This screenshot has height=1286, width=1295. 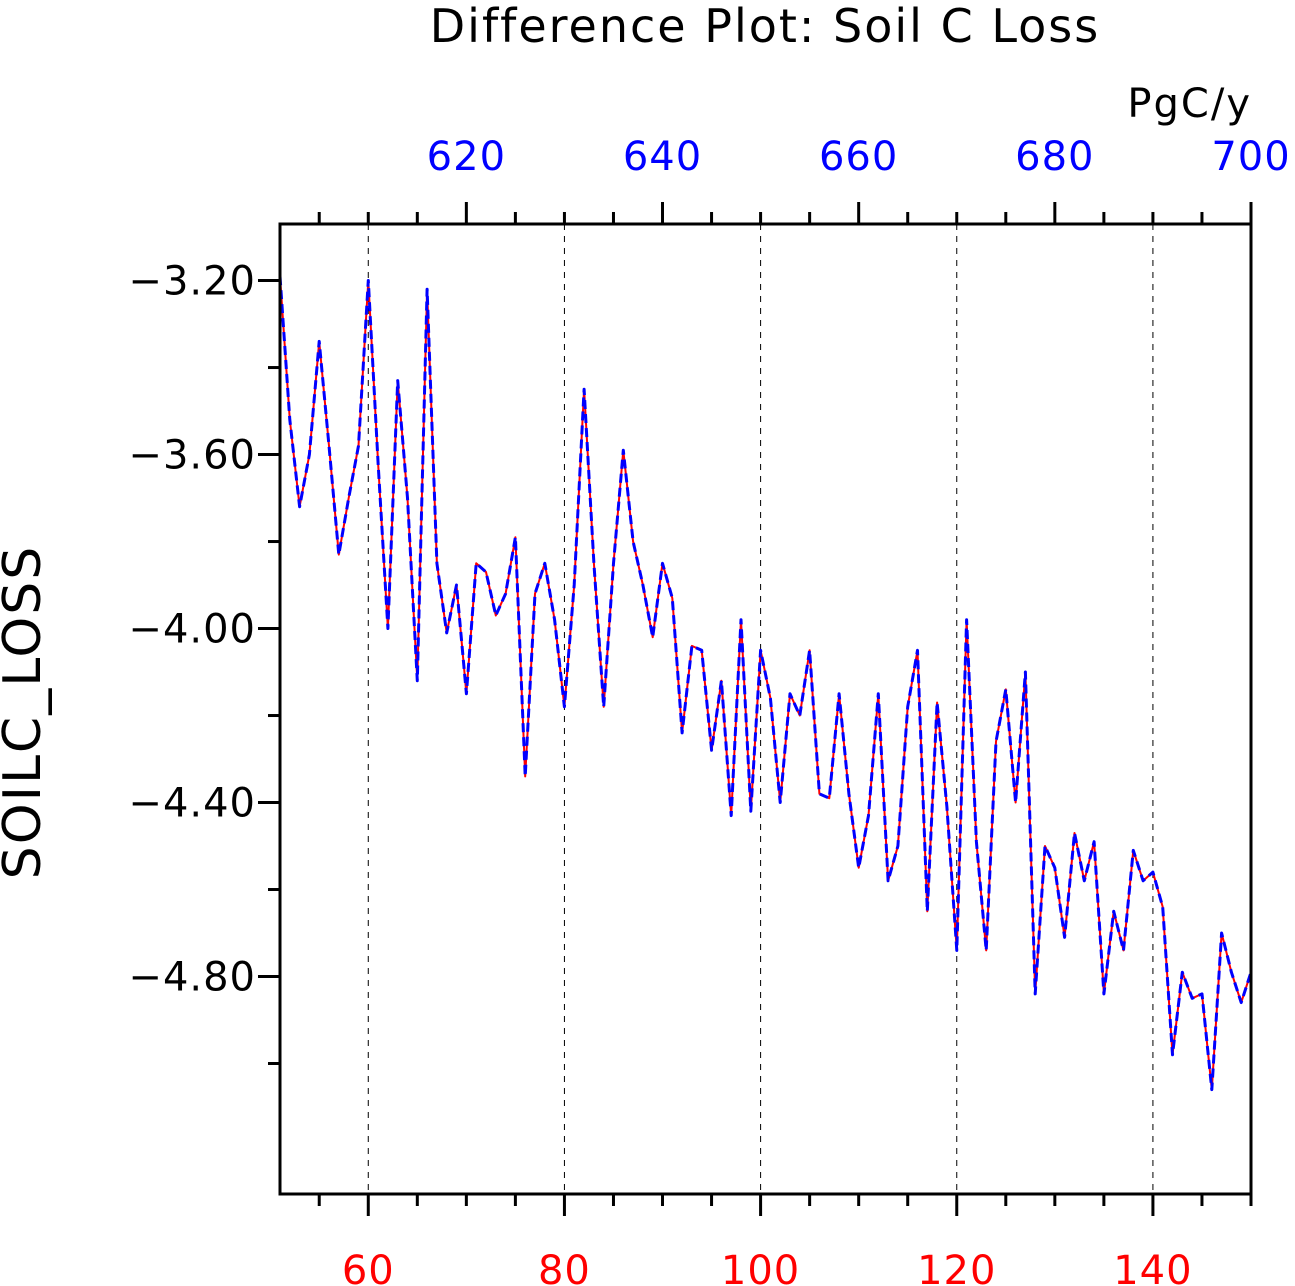 What do you see at coordinates (956, 1267) in the screenshot?
I see `x-tick-label: 120` at bounding box center [956, 1267].